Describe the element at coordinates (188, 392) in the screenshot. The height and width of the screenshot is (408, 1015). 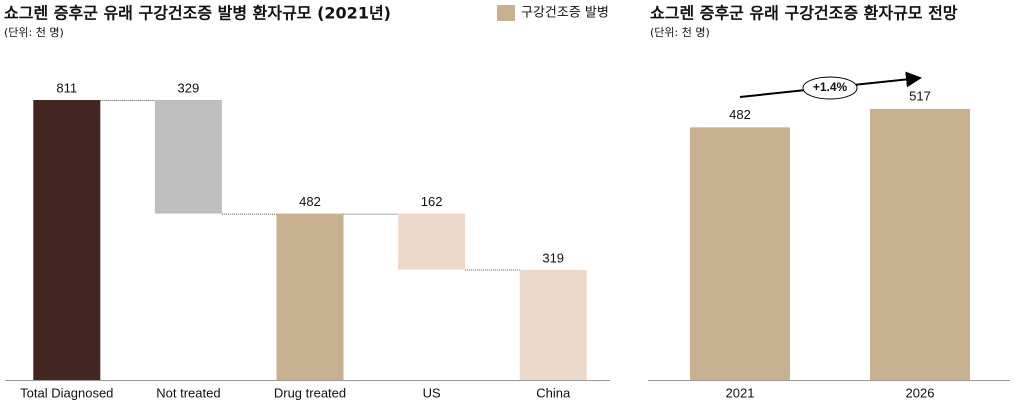
I see `x-tick-label: Not treated` at that location.